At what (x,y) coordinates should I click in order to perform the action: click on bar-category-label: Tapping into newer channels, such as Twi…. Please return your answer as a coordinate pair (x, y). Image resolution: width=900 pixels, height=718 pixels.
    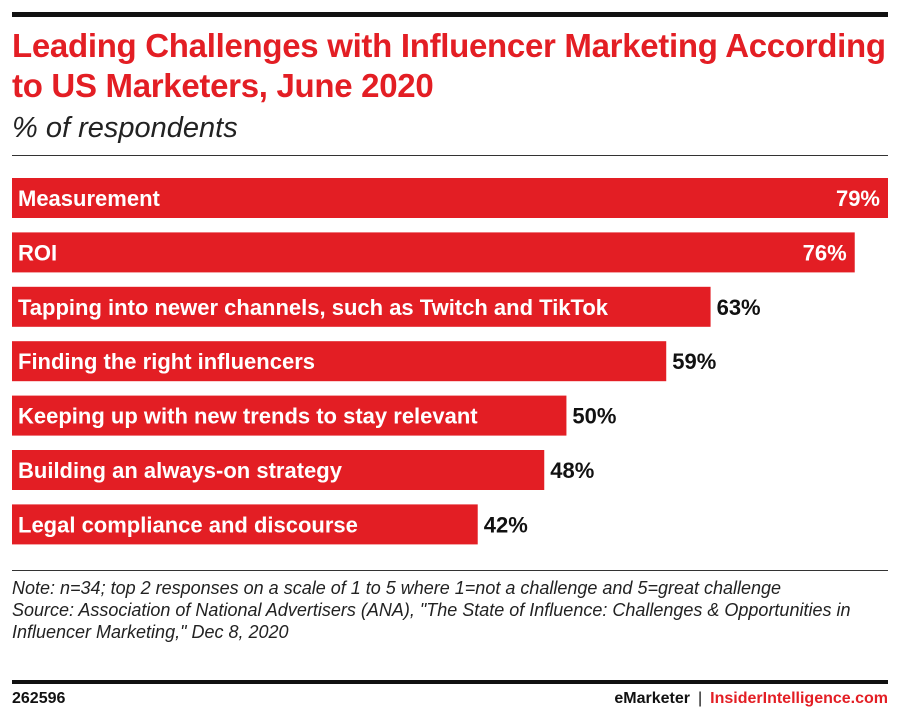
    Looking at the image, I should click on (313, 307).